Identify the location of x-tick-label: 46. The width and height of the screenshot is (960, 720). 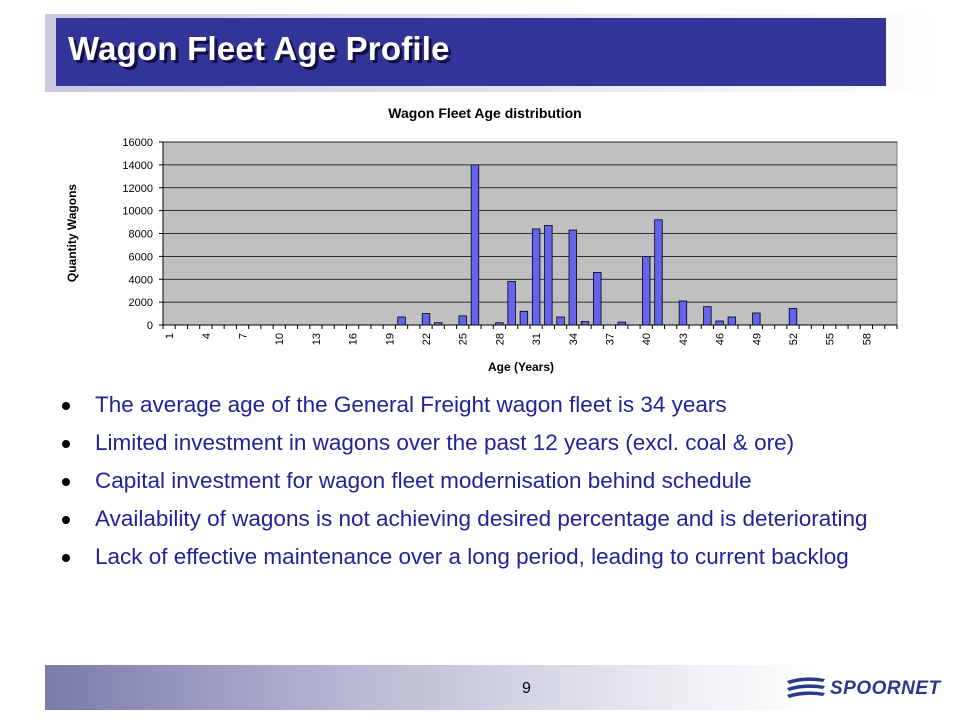
(721, 339).